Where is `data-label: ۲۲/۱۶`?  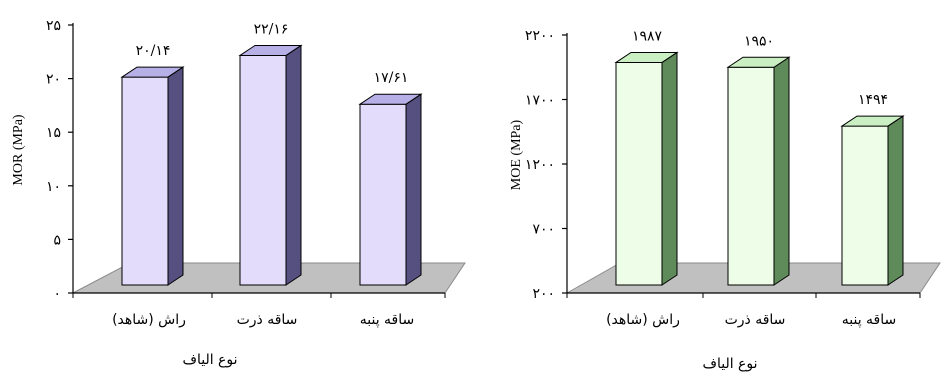 data-label: ۲۲/۱۶ is located at coordinates (271, 29).